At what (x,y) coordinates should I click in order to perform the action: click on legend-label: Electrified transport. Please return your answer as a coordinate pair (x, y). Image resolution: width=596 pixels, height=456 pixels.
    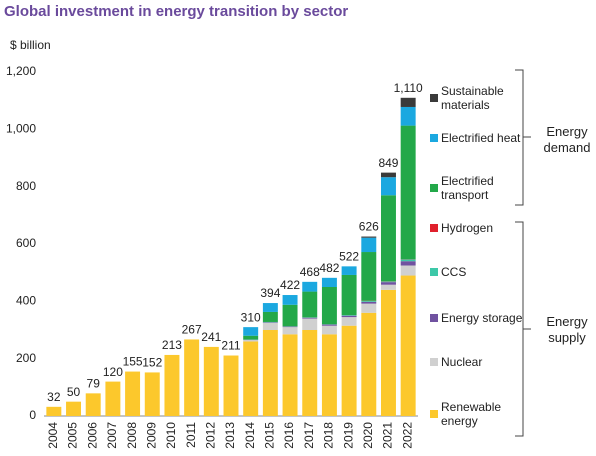
    Looking at the image, I should click on (467, 188).